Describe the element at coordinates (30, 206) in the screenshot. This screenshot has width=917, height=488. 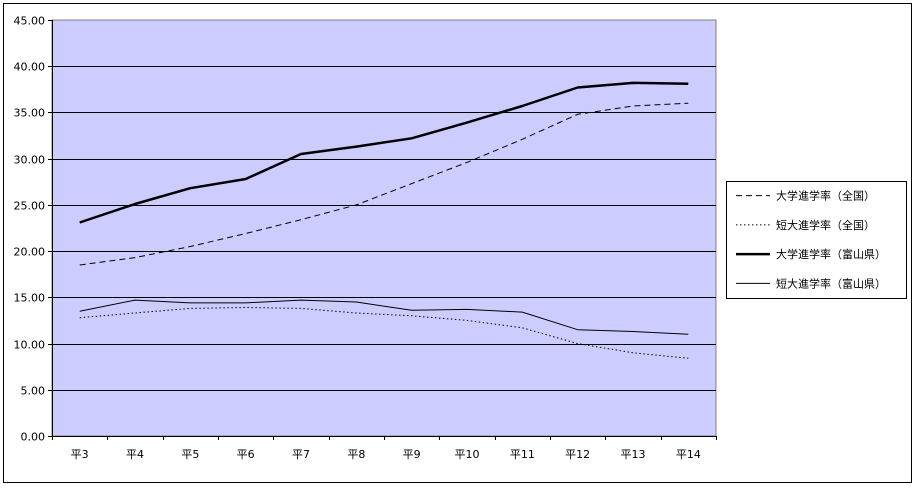
I see `y-tick-label: 25.00` at that location.